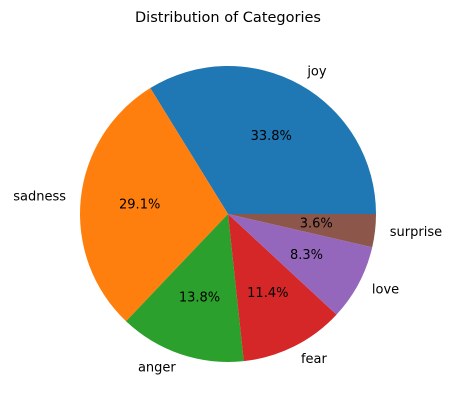 Image resolution: width=455 pixels, height=409 pixels. What do you see at coordinates (316, 71) in the screenshot?
I see `category-label-joy: joy` at bounding box center [316, 71].